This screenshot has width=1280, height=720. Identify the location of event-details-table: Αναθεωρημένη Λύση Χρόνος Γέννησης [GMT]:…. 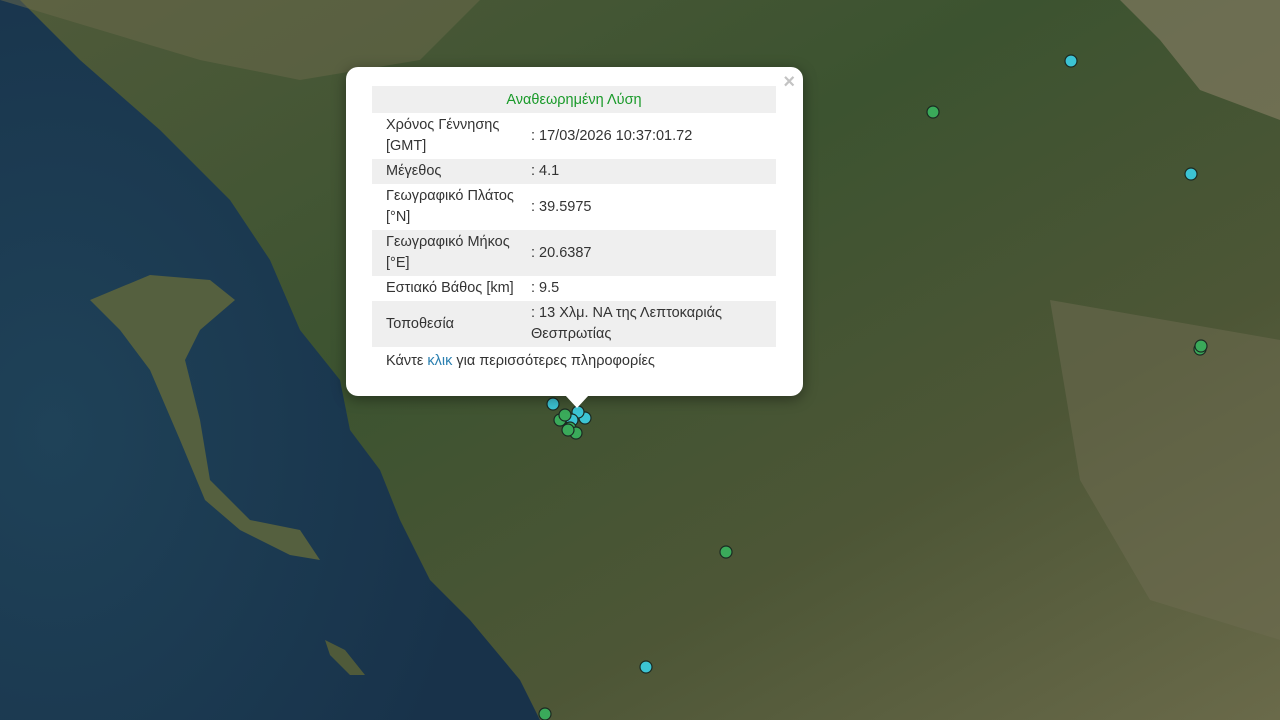
(574, 230).